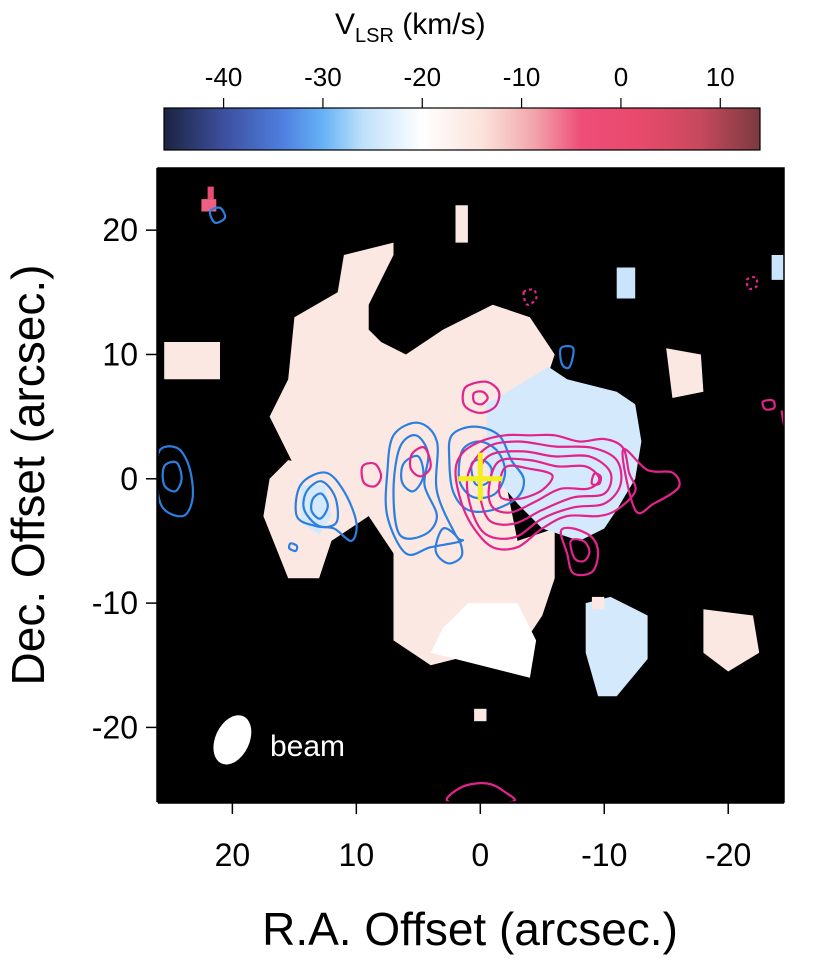  I want to click on y-tick-label: 20, so click(120, 230).